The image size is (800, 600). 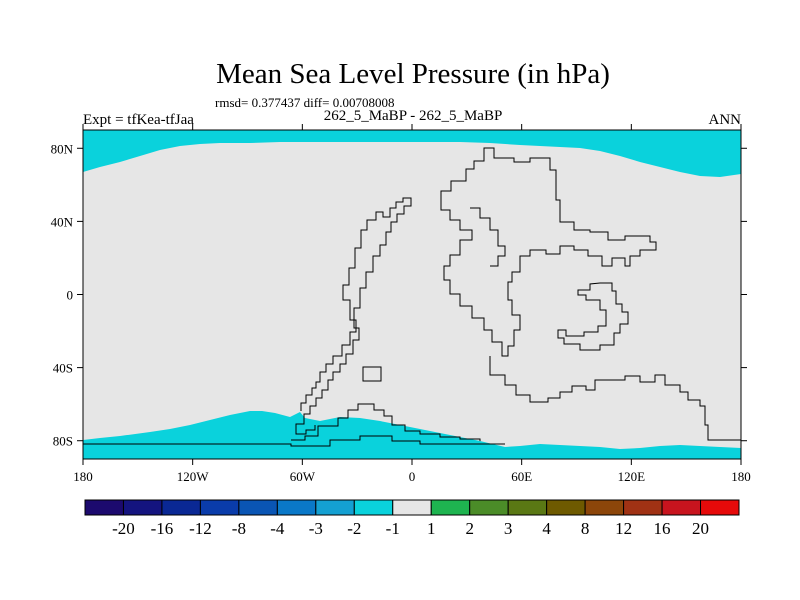 What do you see at coordinates (316, 528) in the screenshot?
I see `colorbar-label: -3` at bounding box center [316, 528].